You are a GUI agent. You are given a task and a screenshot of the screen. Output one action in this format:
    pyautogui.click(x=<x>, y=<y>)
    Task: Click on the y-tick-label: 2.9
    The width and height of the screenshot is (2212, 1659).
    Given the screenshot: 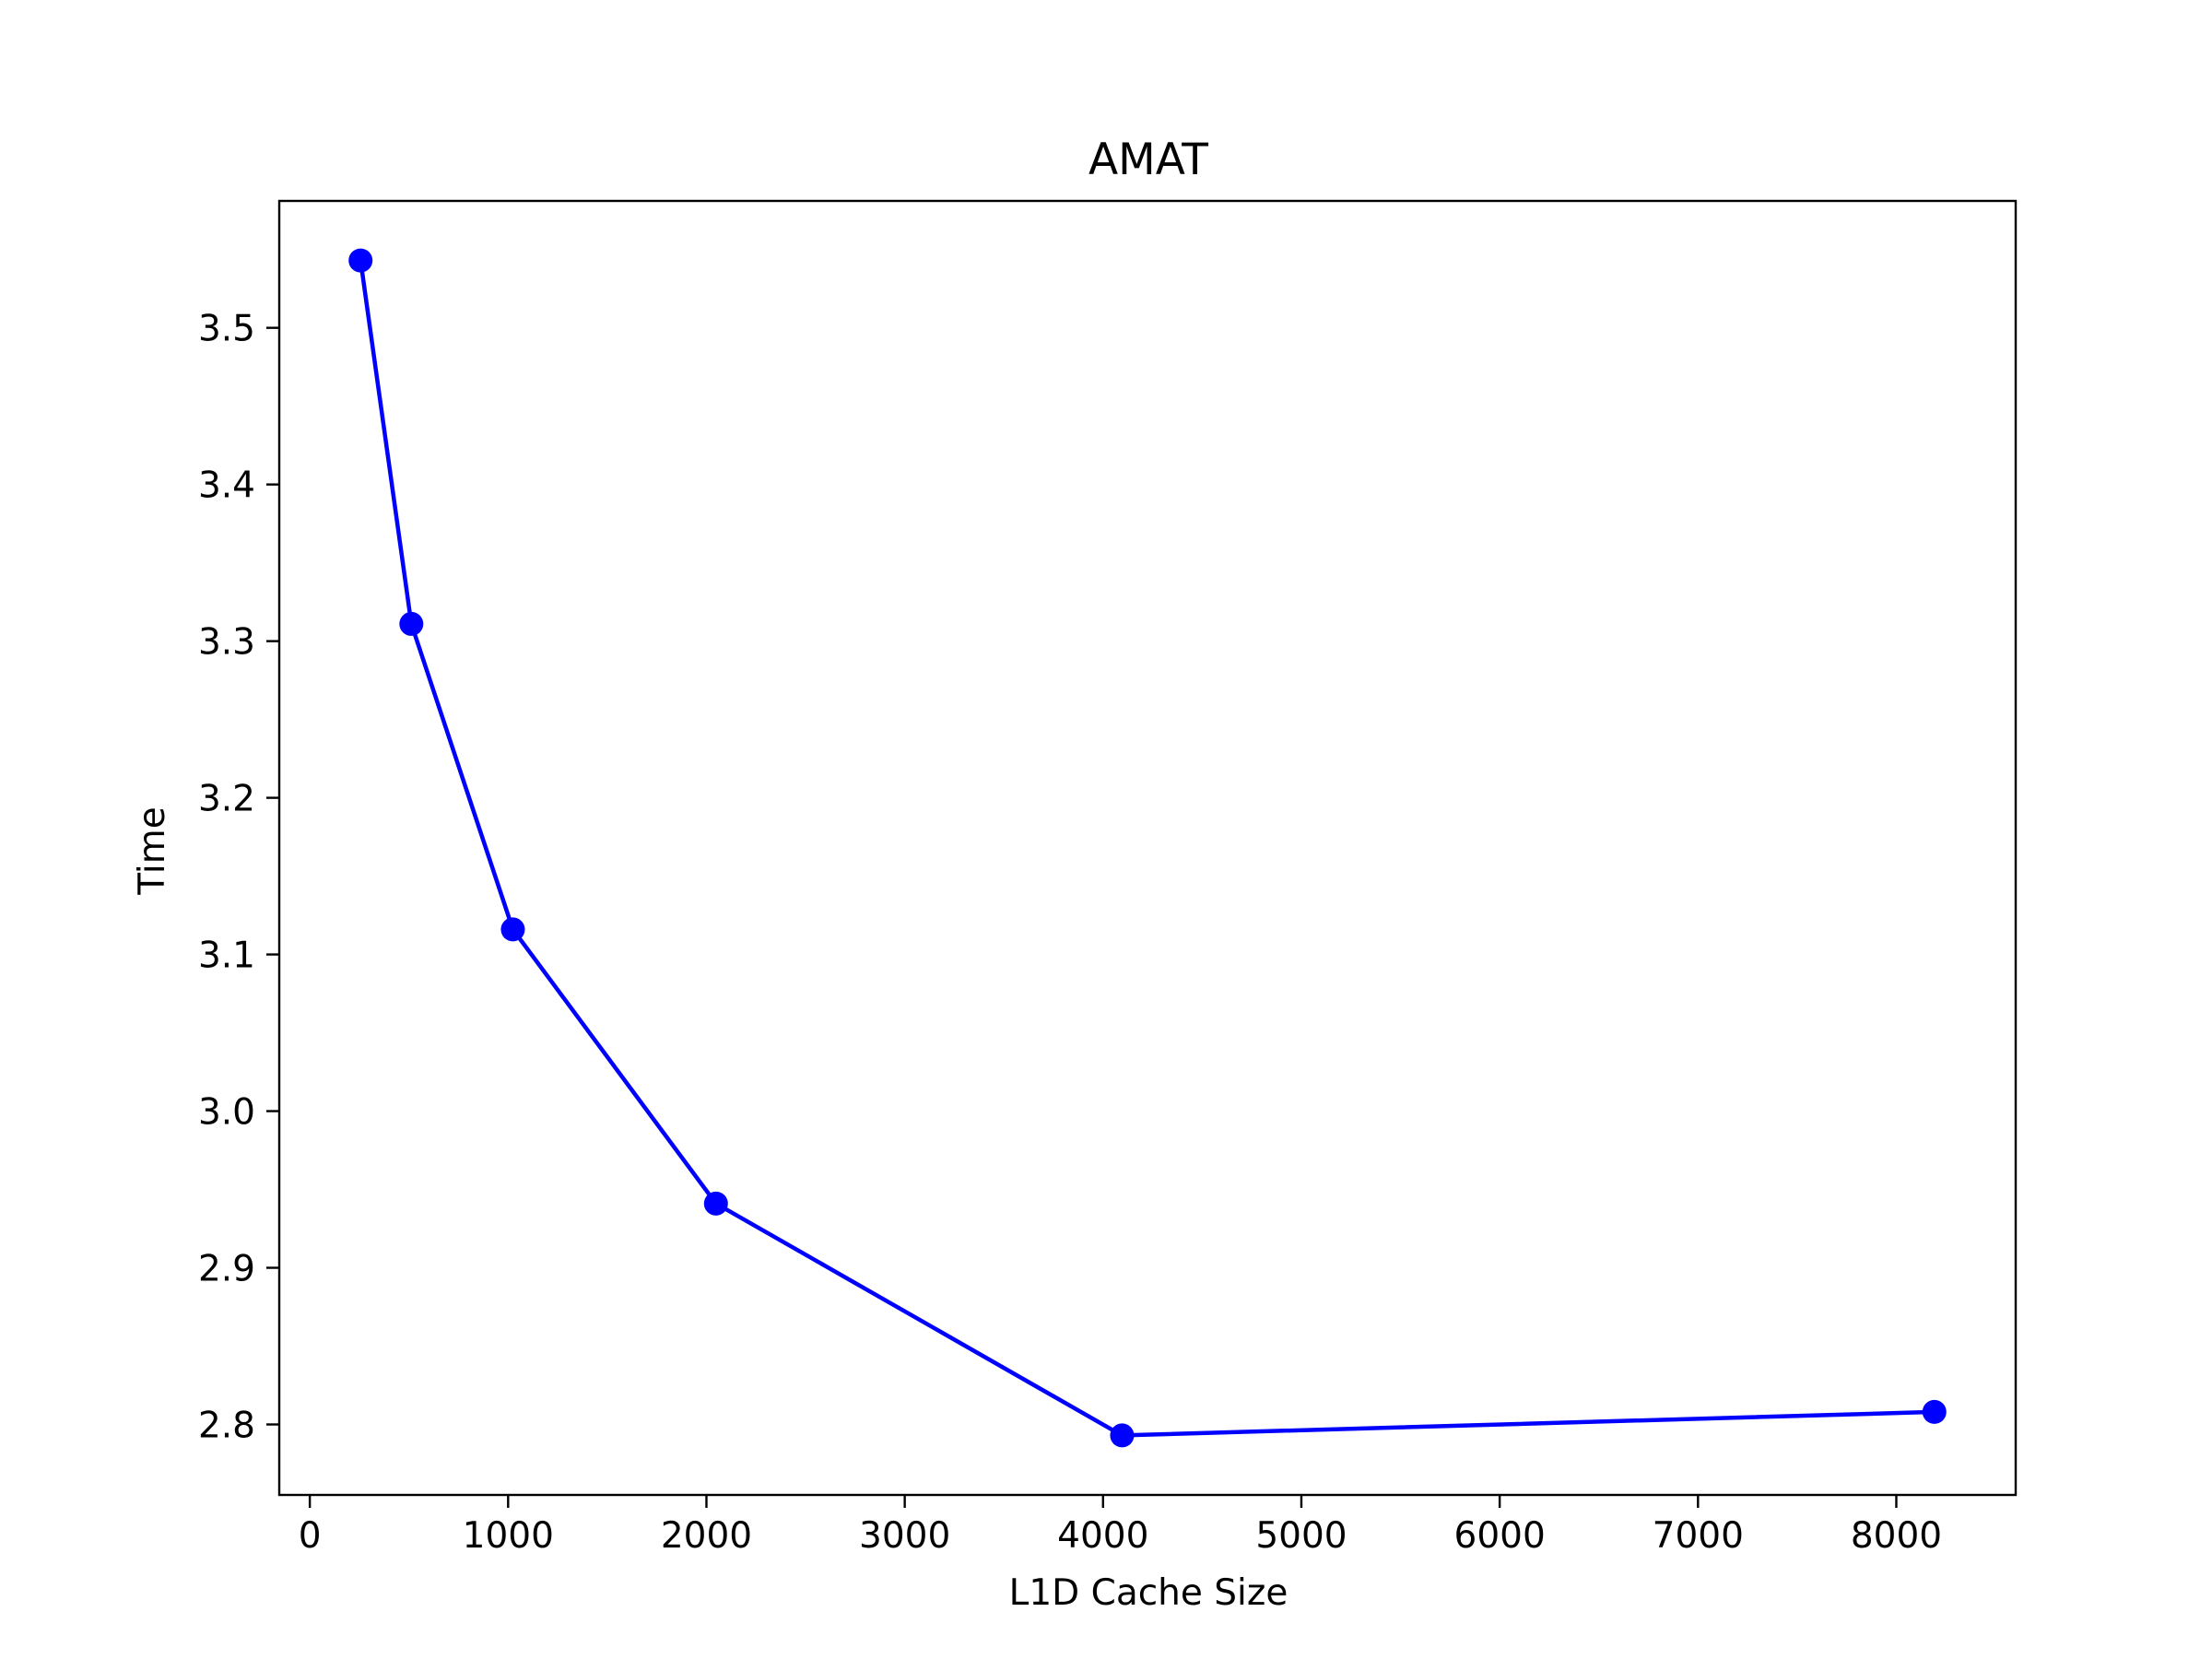 What is the action you would take?
    pyautogui.click(x=226, y=1269)
    